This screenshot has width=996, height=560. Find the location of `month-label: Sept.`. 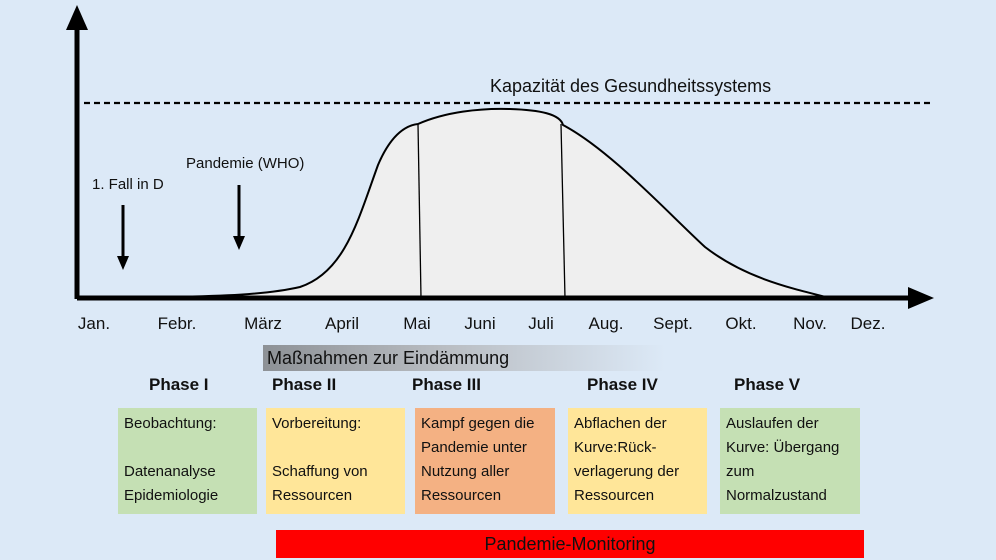

month-label: Sept. is located at coordinates (673, 323).